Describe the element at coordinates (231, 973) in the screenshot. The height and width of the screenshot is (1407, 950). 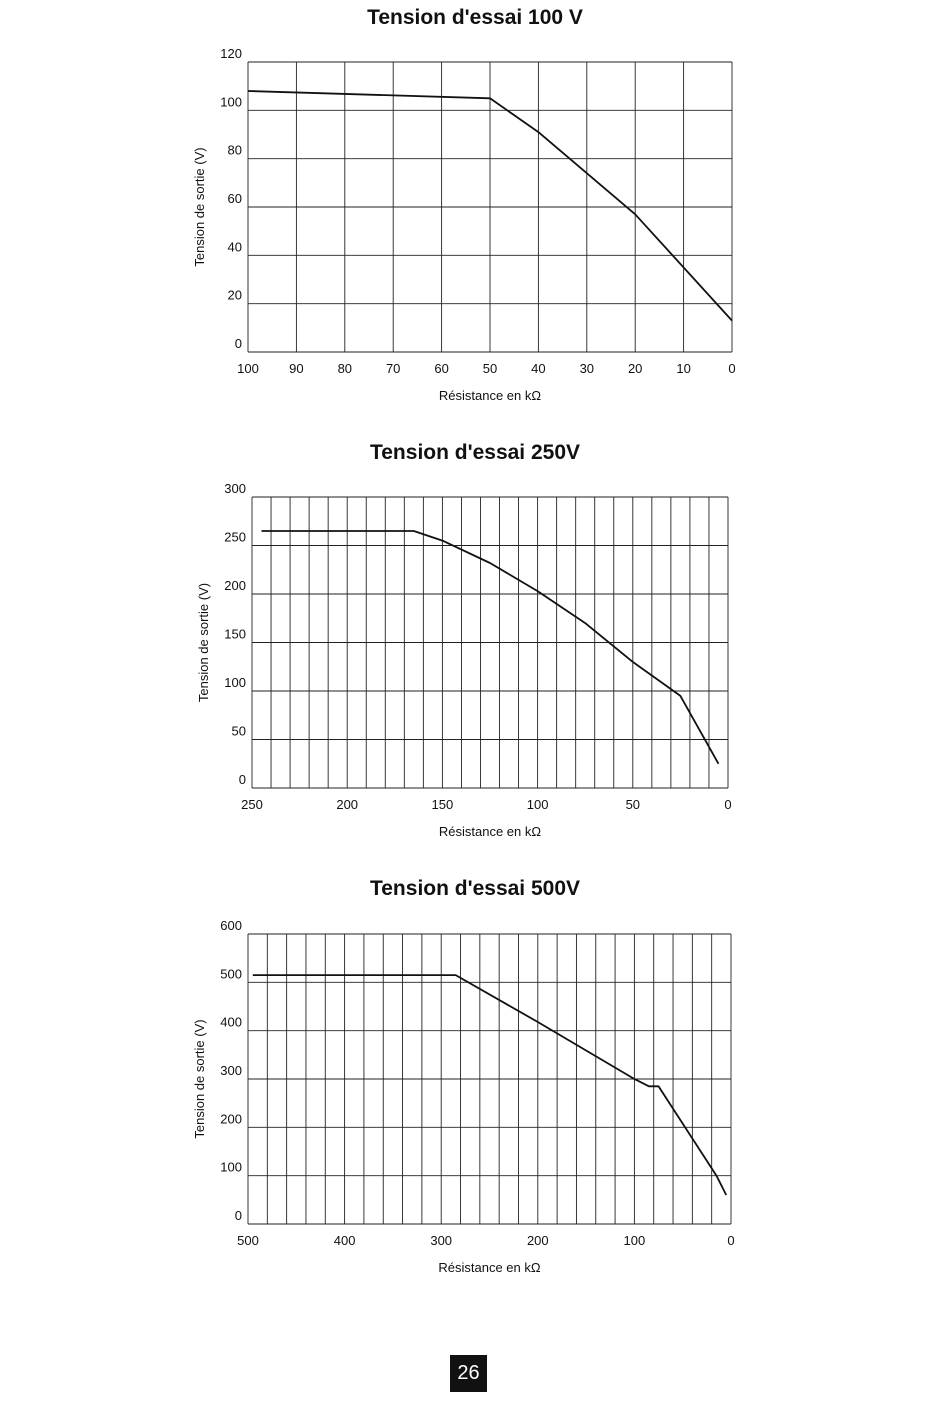
I see `y-tick-label: 500` at that location.